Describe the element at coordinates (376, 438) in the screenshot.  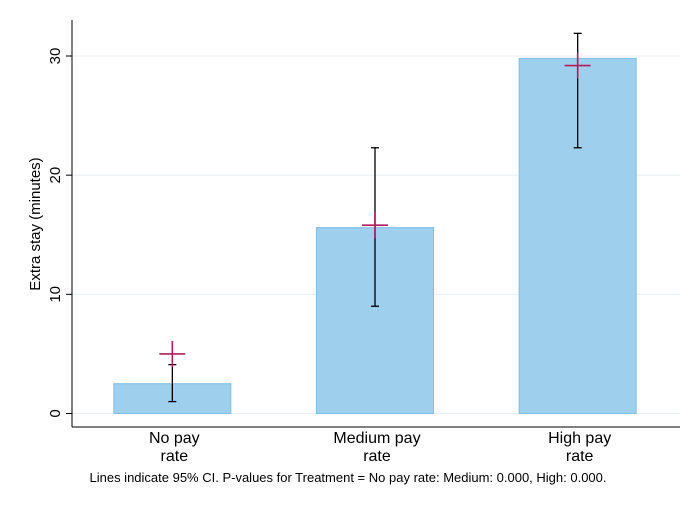
I see `x-tick-label-2-line-1: Medium pay` at that location.